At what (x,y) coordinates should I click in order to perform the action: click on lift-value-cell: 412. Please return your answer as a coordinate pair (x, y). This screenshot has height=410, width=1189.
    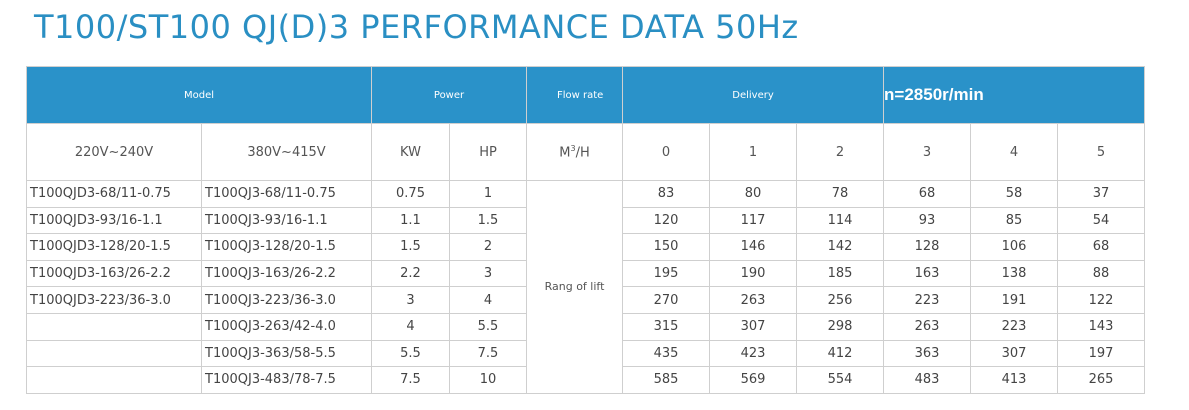
    Looking at the image, I should click on (840, 353).